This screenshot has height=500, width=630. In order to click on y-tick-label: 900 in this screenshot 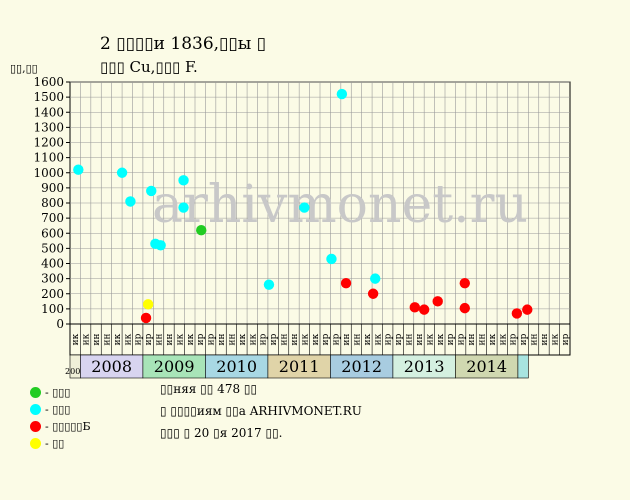, I will do `click(52, 188)`.